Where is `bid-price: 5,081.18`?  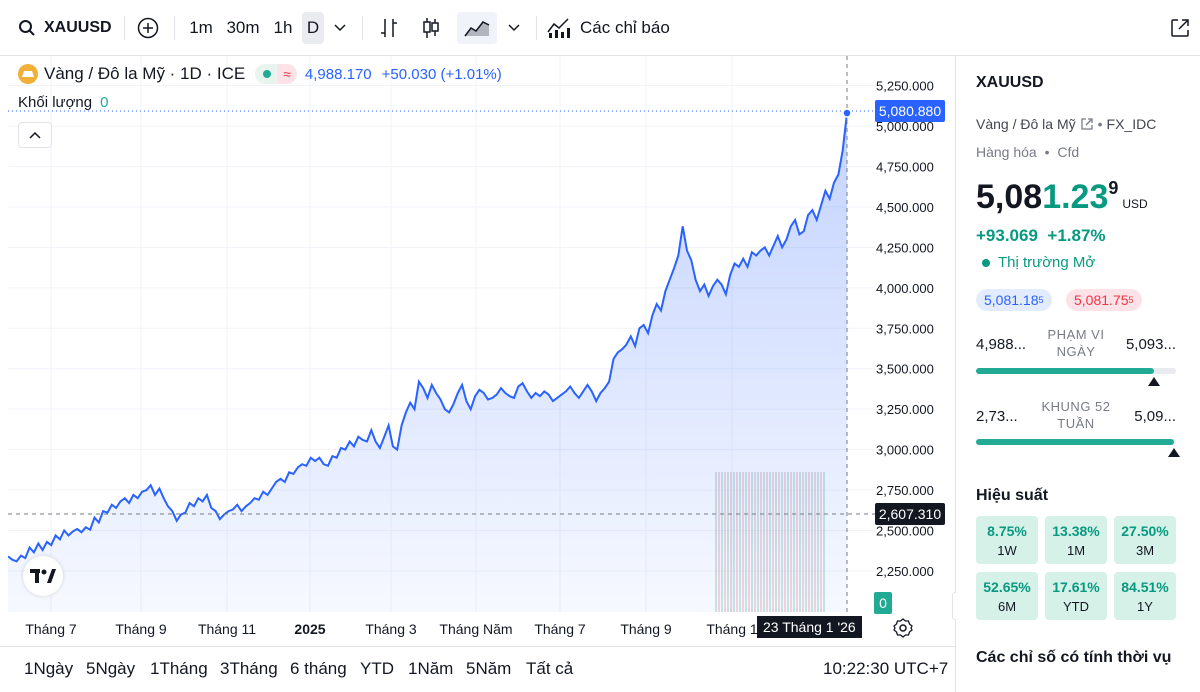
bid-price: 5,081.18 is located at coordinates (1011, 300).